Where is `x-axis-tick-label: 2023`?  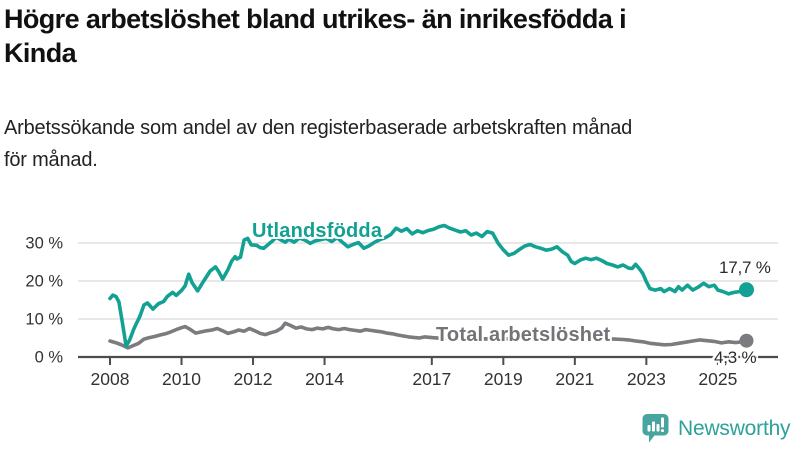 x-axis-tick-label: 2023 is located at coordinates (646, 379).